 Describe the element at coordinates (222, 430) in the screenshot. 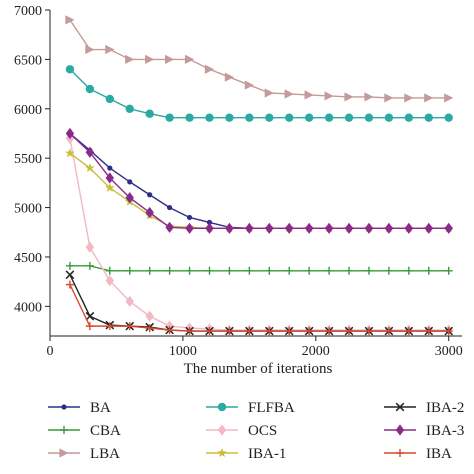

I see `legend-marker-ocs` at that location.